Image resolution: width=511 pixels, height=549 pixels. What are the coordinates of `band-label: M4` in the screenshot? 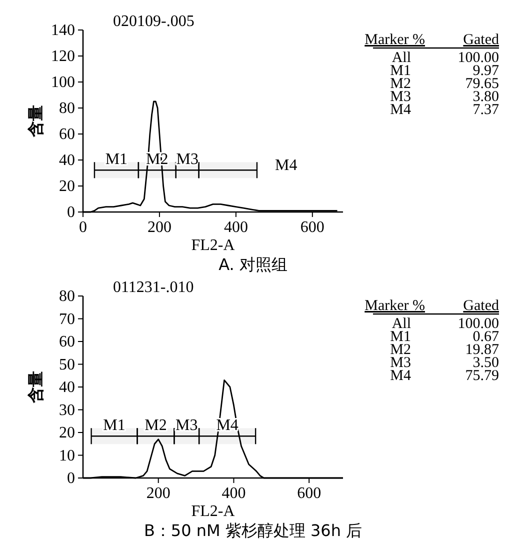 It's located at (286, 165).